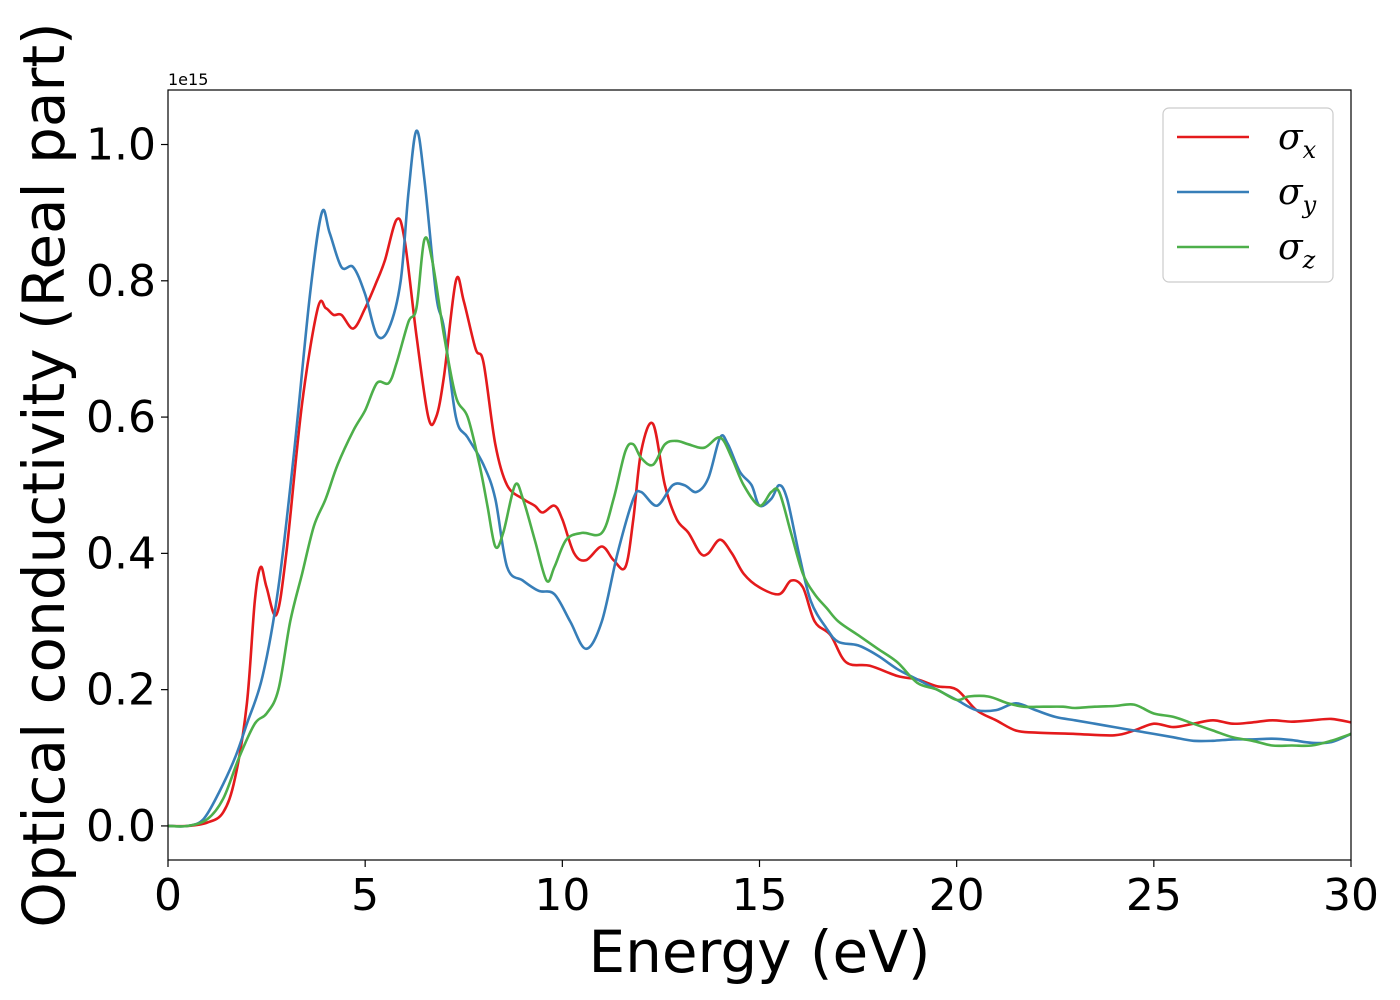 Image resolution: width=1400 pixels, height=1000 pixels. Describe the element at coordinates (760, 895) in the screenshot. I see `x-tick-label: 15` at that location.